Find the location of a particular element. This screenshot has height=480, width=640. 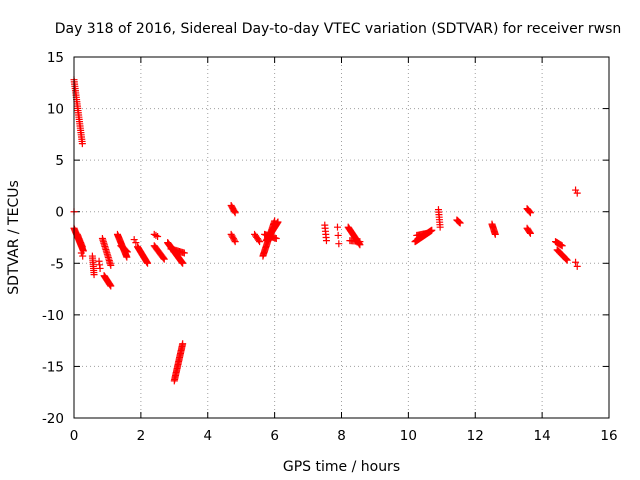

x-tick-label: 2 is located at coordinates (141, 436).